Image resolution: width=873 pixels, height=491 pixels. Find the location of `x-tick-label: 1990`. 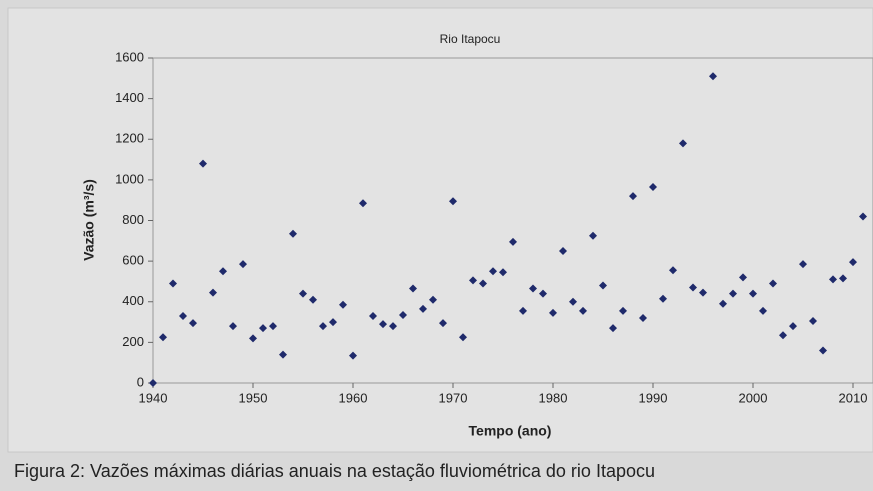

x-tick-label: 1990 is located at coordinates (653, 397).